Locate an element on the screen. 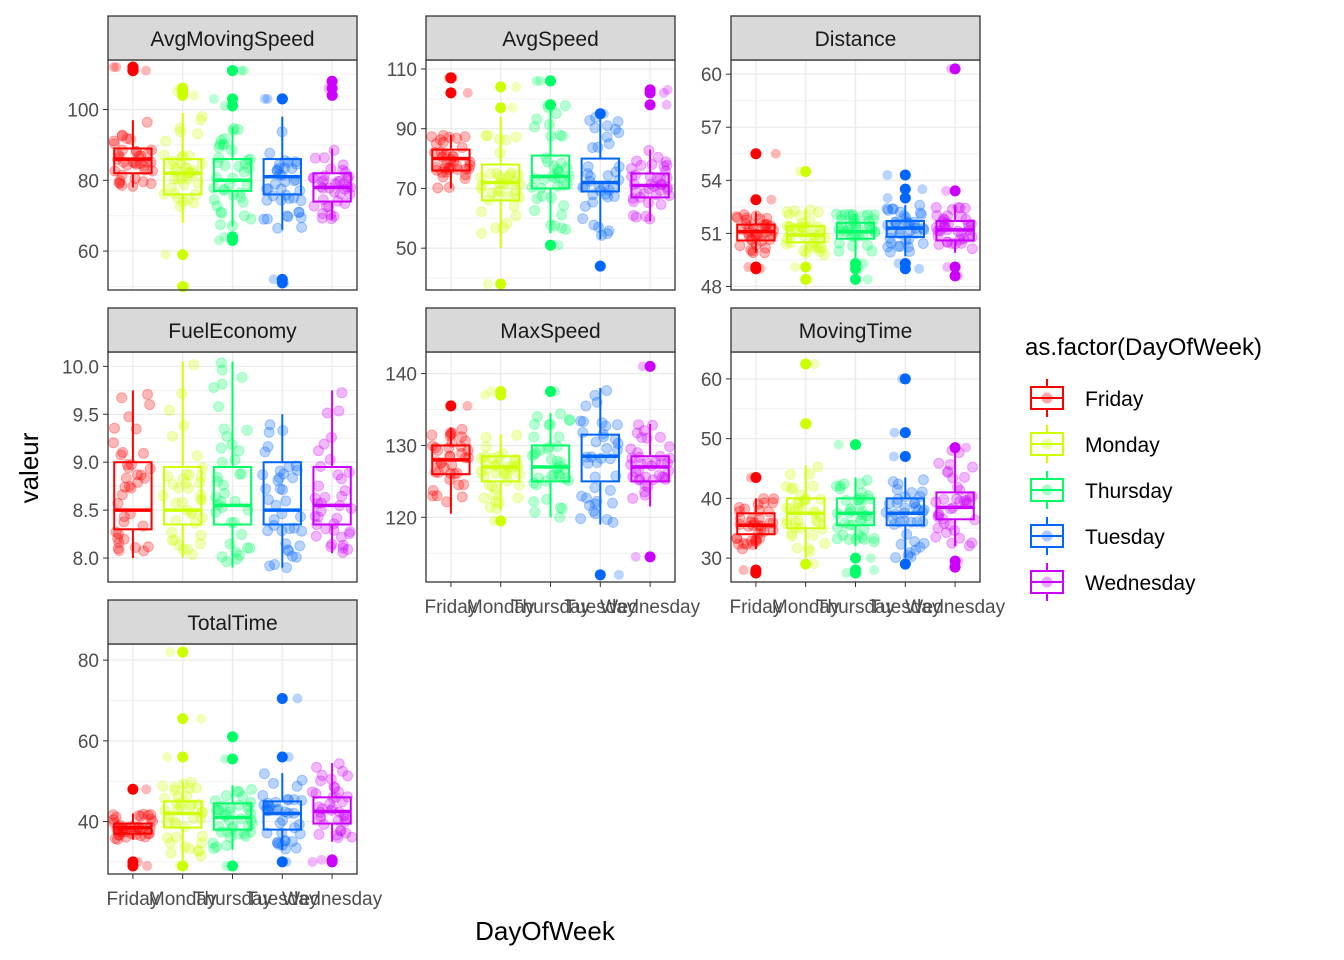  y-tick-label: 80 is located at coordinates (88, 181).